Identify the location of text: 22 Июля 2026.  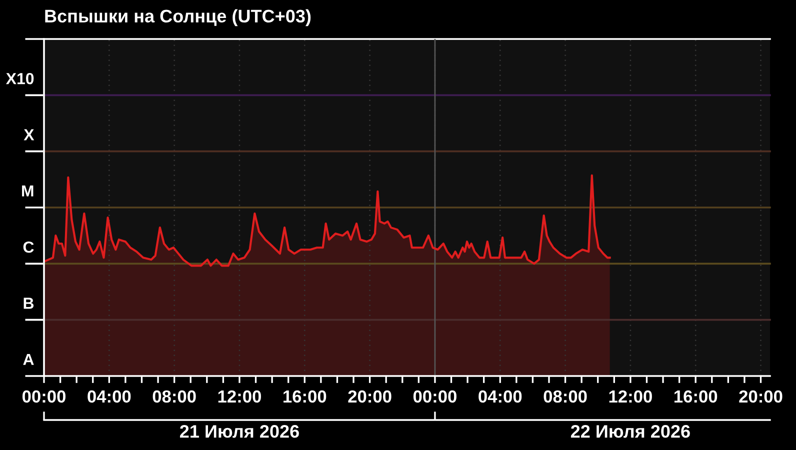
(630, 431).